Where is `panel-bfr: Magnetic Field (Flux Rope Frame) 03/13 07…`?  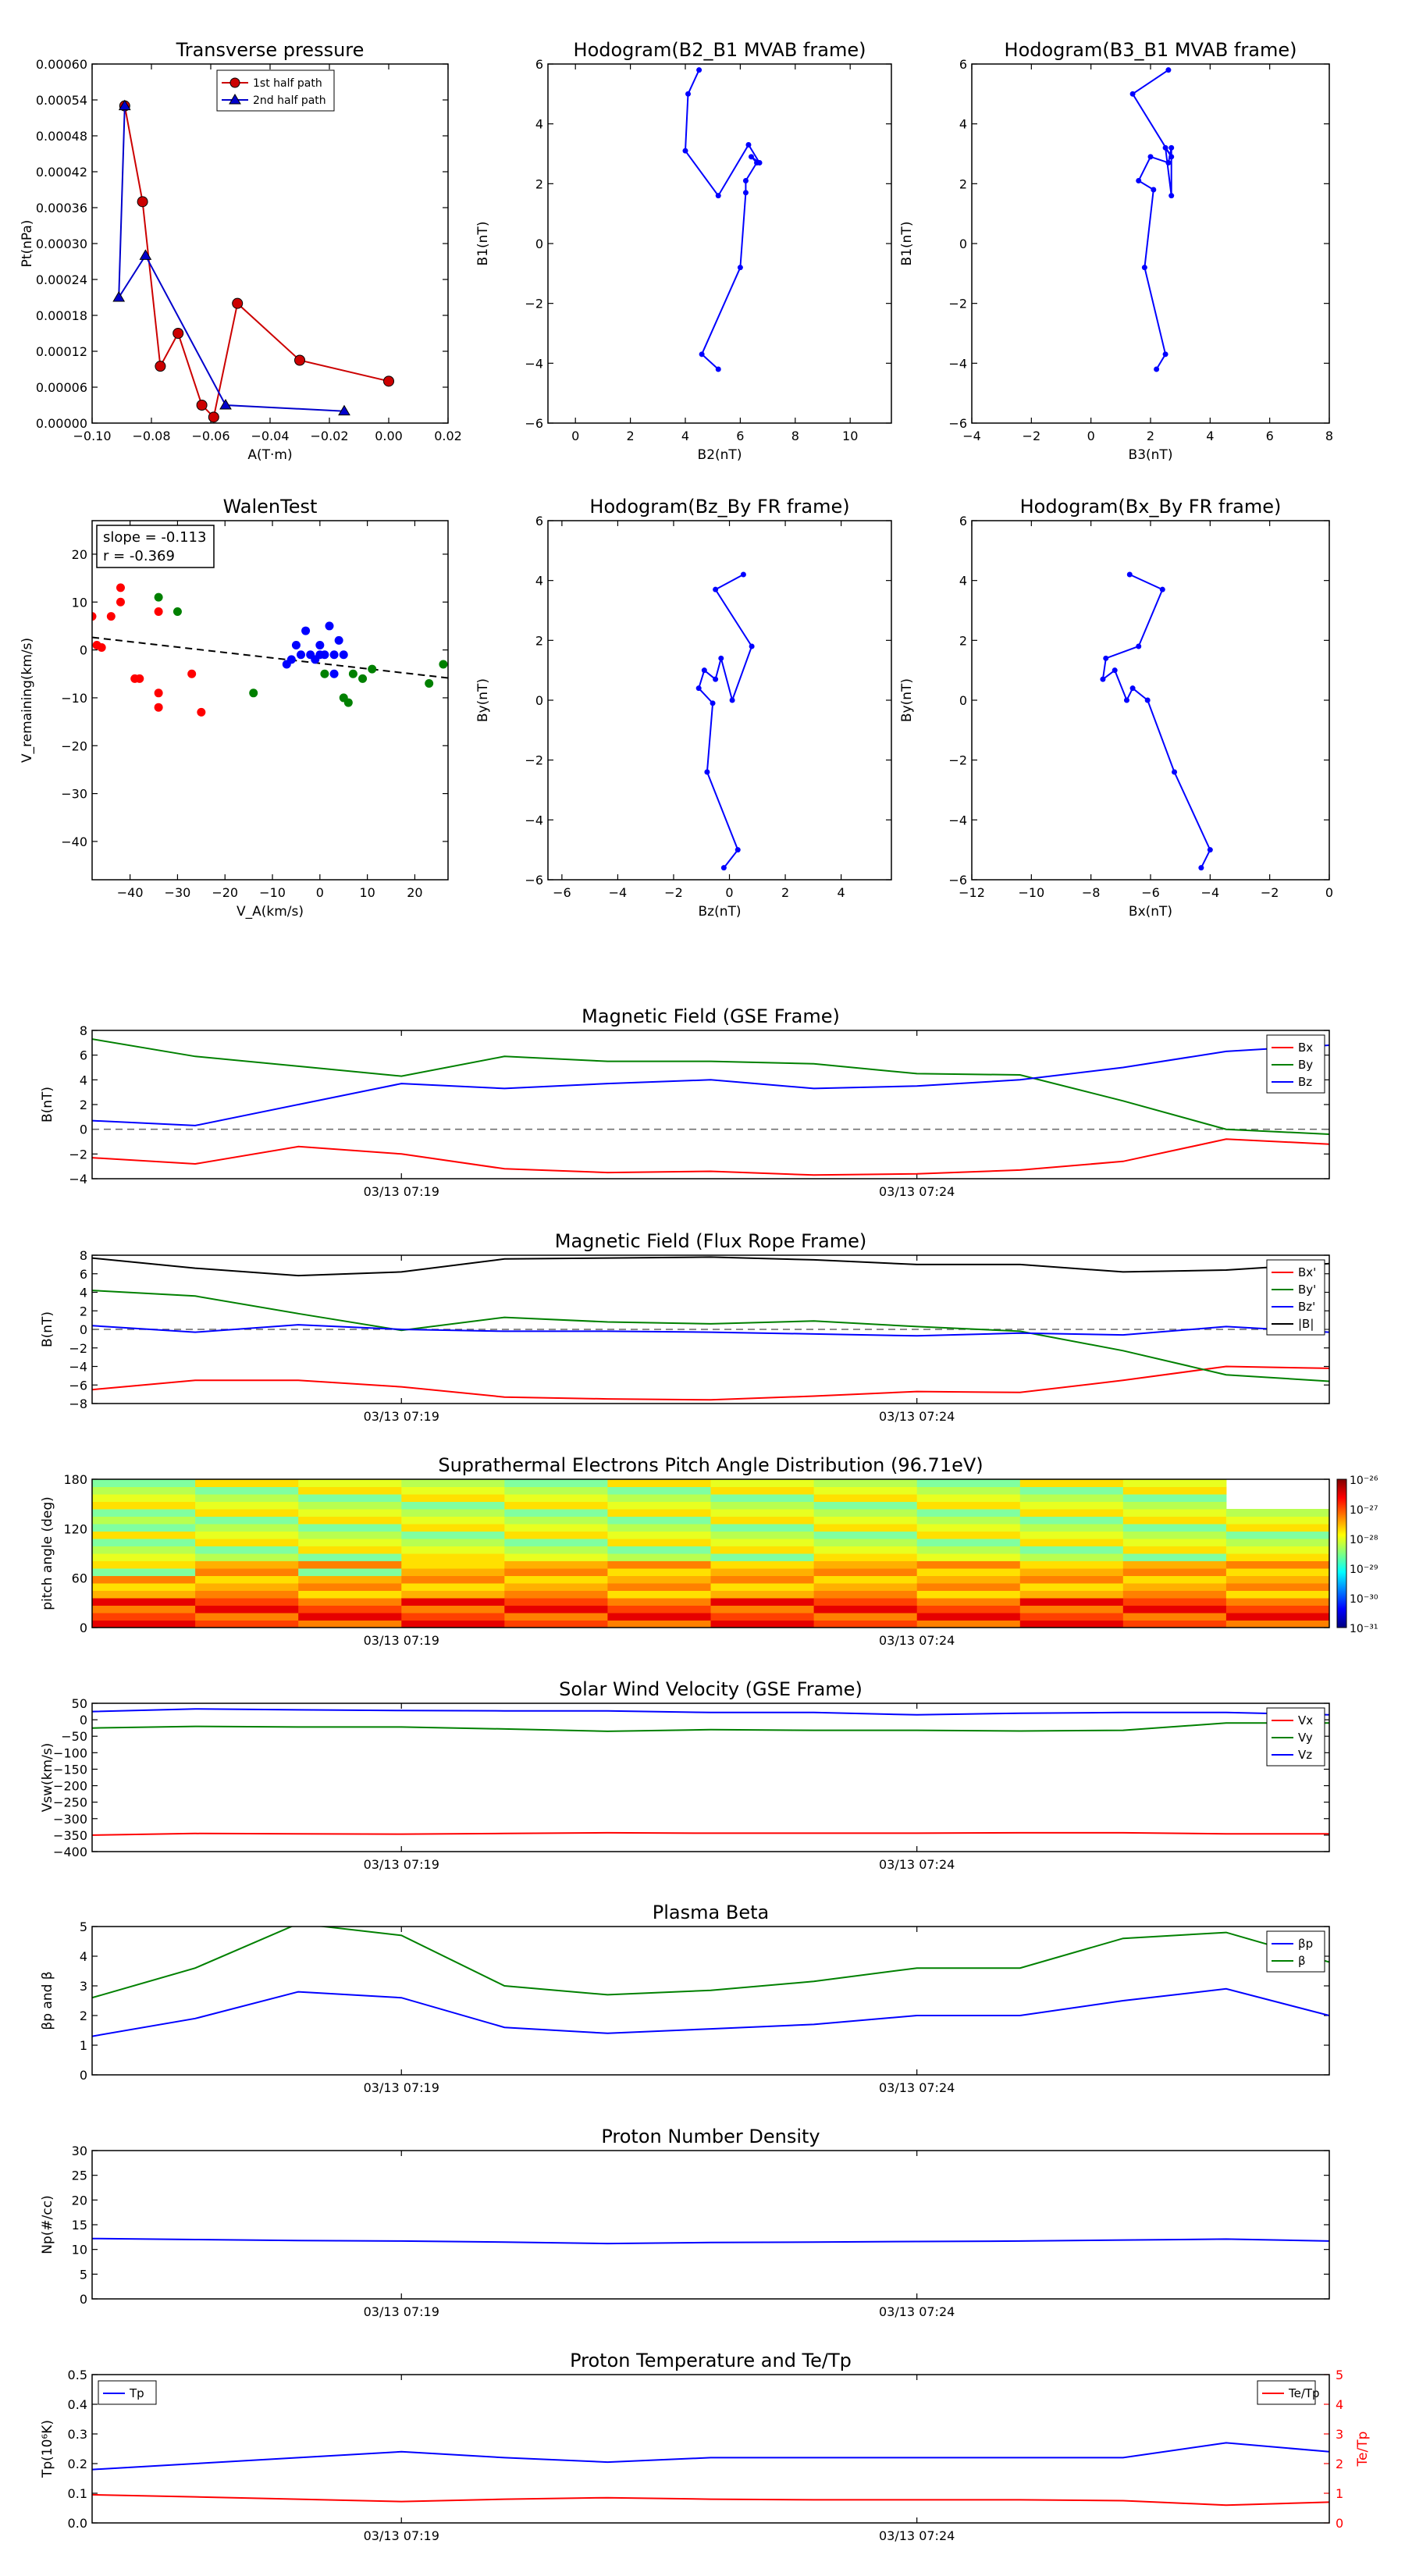
panel-bfr: Magnetic Field (Flux Rope Frame) 03/13 07… is located at coordinates (685, 1327).